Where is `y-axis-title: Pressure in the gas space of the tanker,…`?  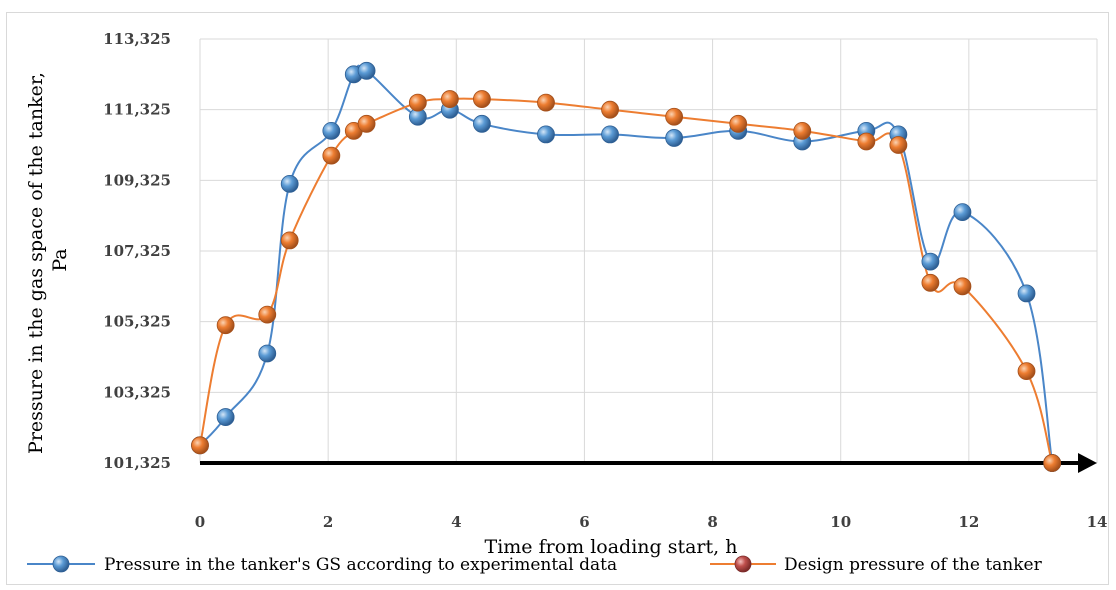
y-axis-title: Pressure in the gas space of the tanker,… is located at coordinates (48, 260).